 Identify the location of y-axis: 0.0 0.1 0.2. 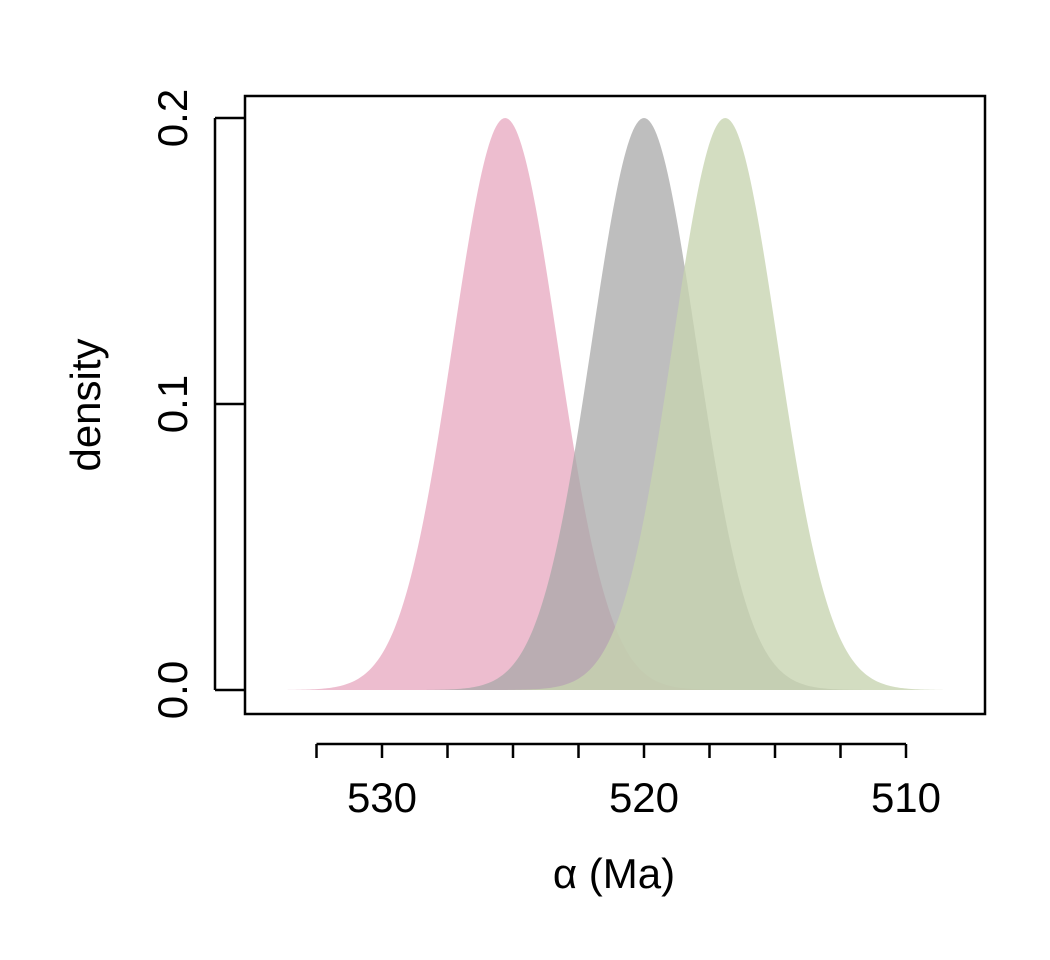
(197, 404).